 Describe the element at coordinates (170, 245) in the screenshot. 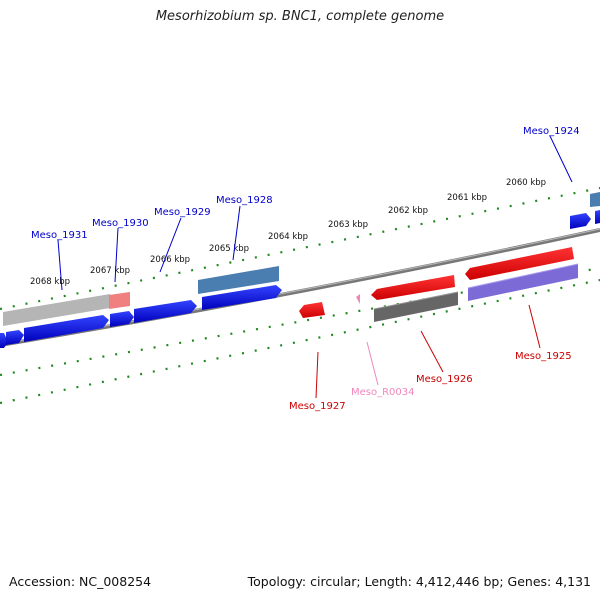

I see `leader-meso-1929` at that location.